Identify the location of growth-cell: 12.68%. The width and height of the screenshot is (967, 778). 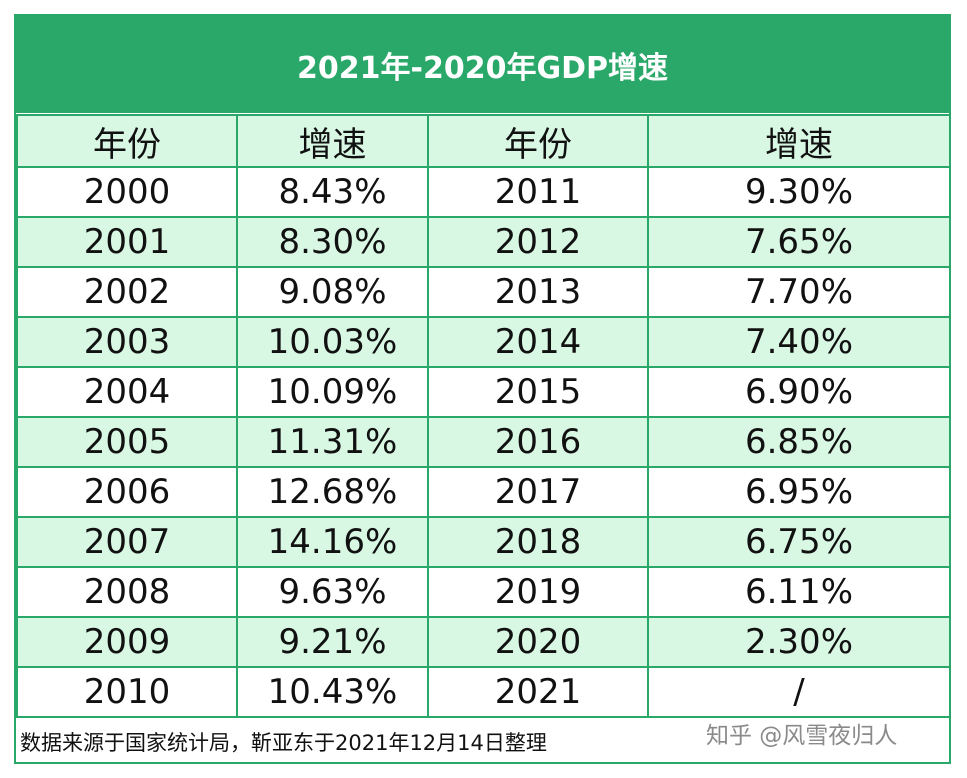
(332, 492).